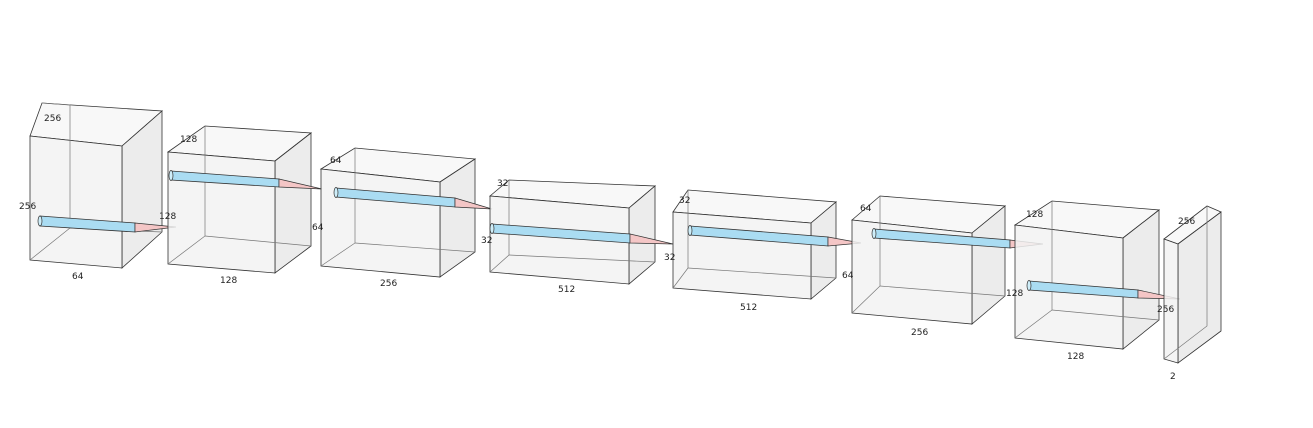  What do you see at coordinates (1189, 293) in the screenshot?
I see `layer-8-block: 256 256 2` at bounding box center [1189, 293].